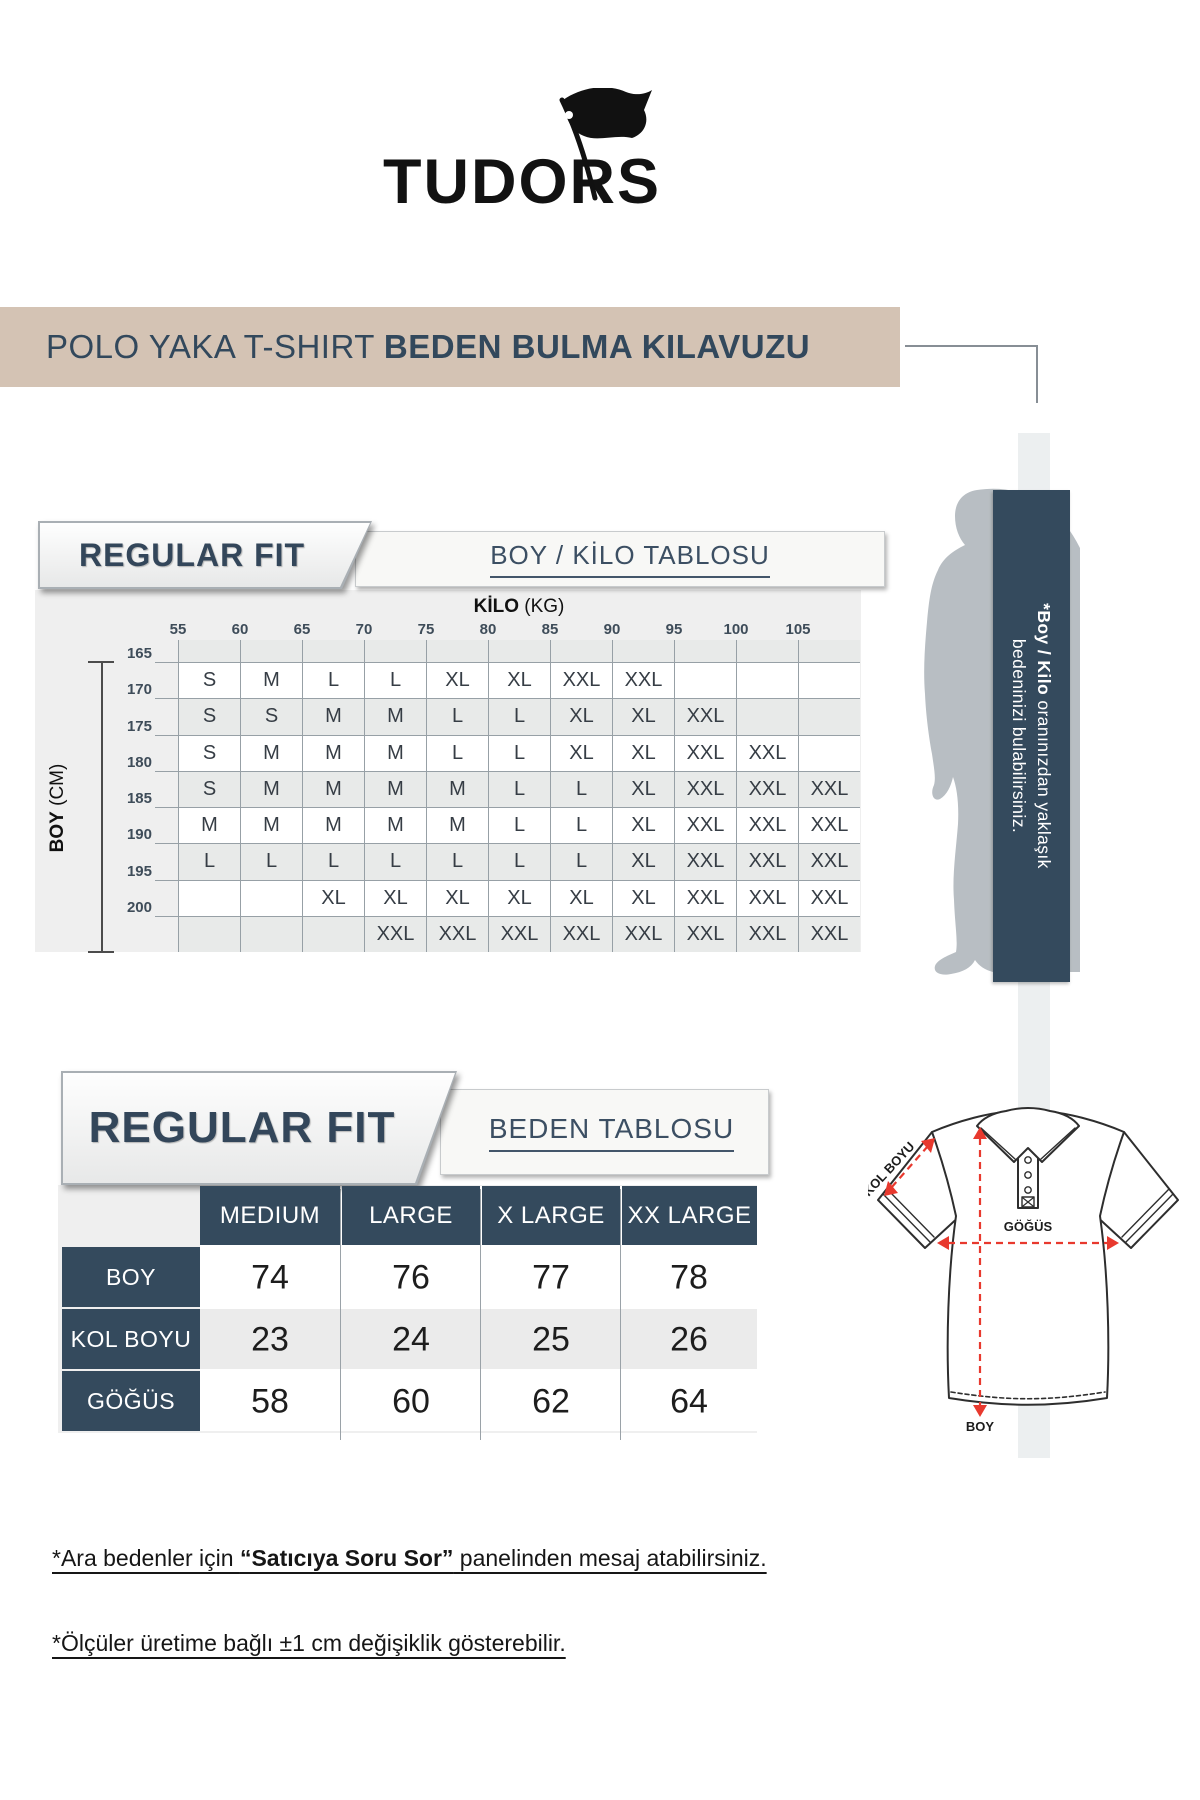 The height and width of the screenshot is (1800, 1200). What do you see at coordinates (411, 1339) in the screenshot?
I see `beden-value-cell: 24` at bounding box center [411, 1339].